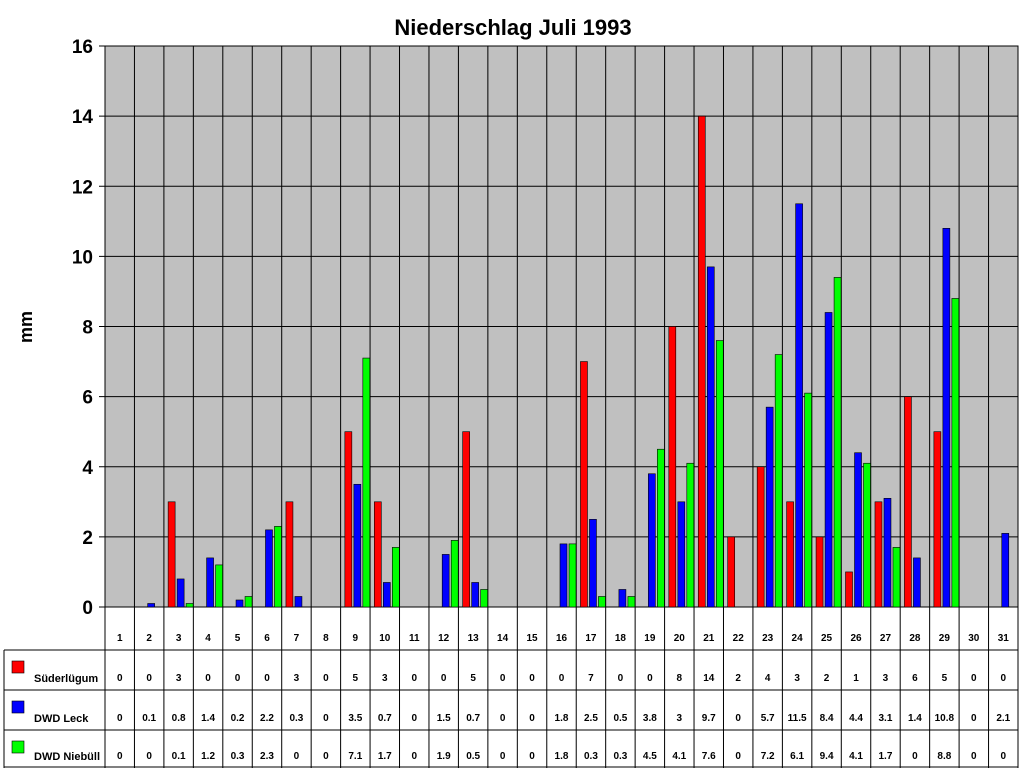 The image size is (1024, 768). I want to click on data-label: 9.4, so click(827, 756).